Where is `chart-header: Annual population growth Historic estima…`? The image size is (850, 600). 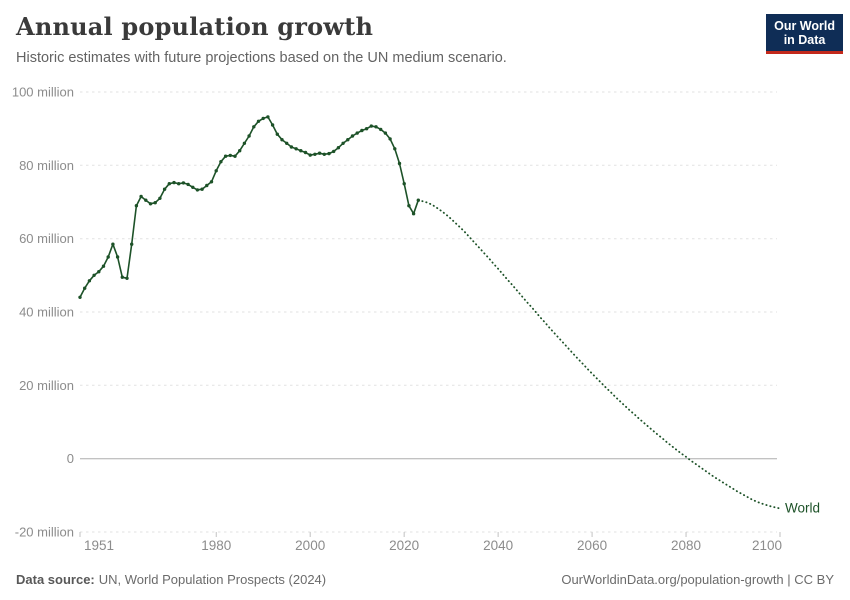 chart-header: Annual population growth Historic estima… is located at coordinates (429, 39).